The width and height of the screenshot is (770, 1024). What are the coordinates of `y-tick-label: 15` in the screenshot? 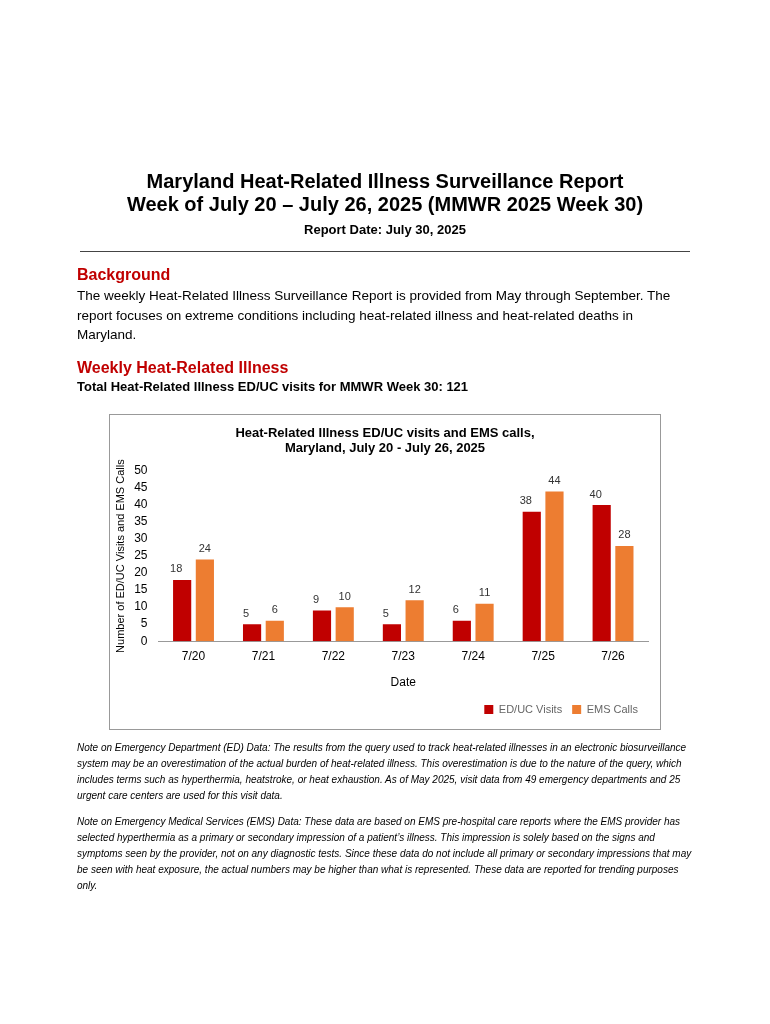 It's located at (141, 589).